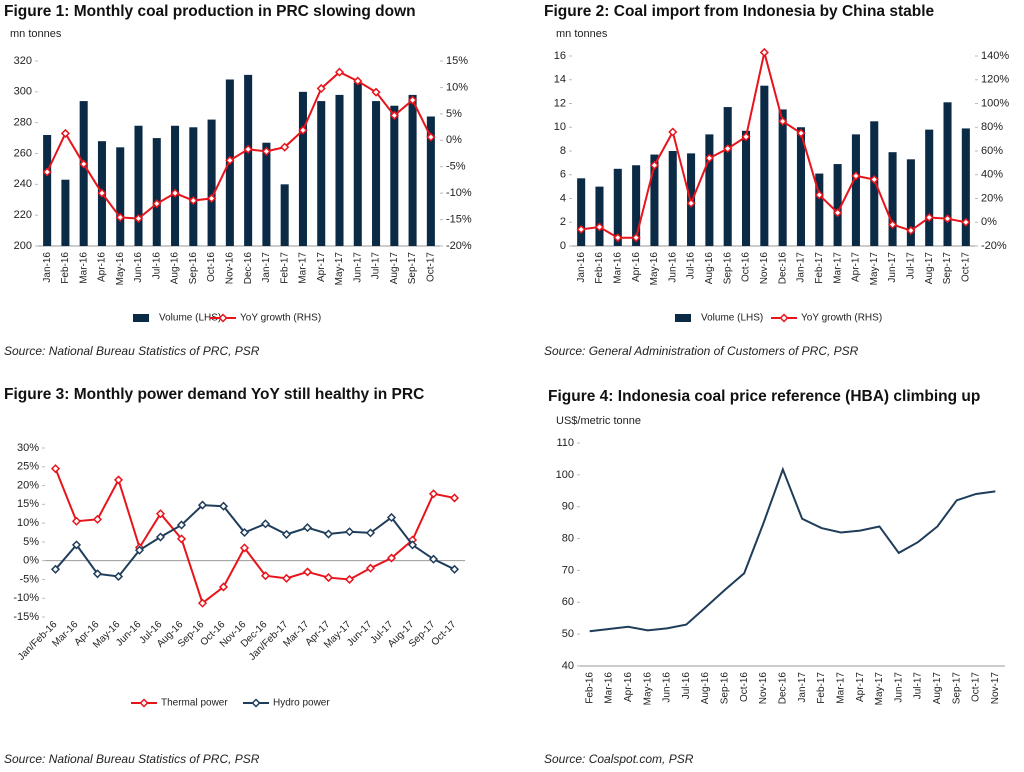 The image size is (1024, 772). What do you see at coordinates (874, 269) in the screenshot?
I see `x-tick-label: May-17` at bounding box center [874, 269].